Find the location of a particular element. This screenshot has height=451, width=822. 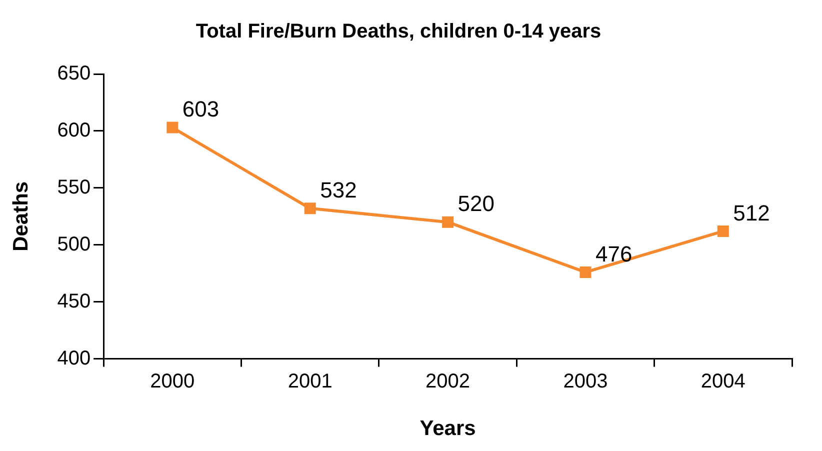

x-tick-label: 2002 is located at coordinates (448, 381).